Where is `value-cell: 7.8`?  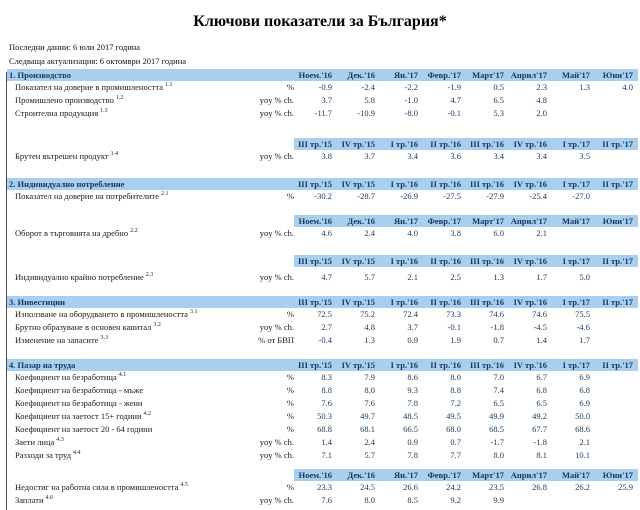 value-cell: 7.8 is located at coordinates (412, 455).